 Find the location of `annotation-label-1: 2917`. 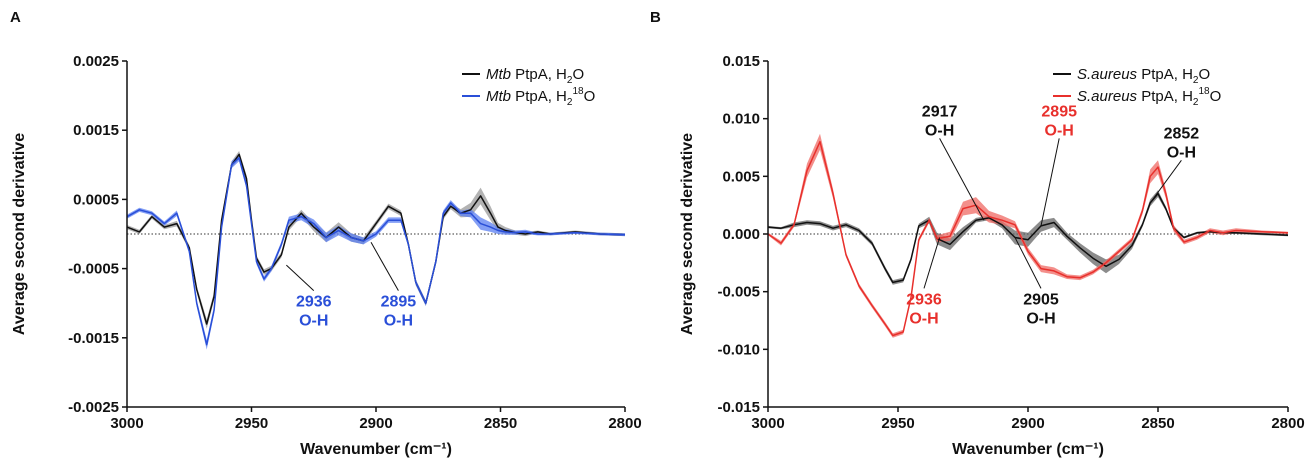

annotation-label-1: 2917 is located at coordinates (940, 111).